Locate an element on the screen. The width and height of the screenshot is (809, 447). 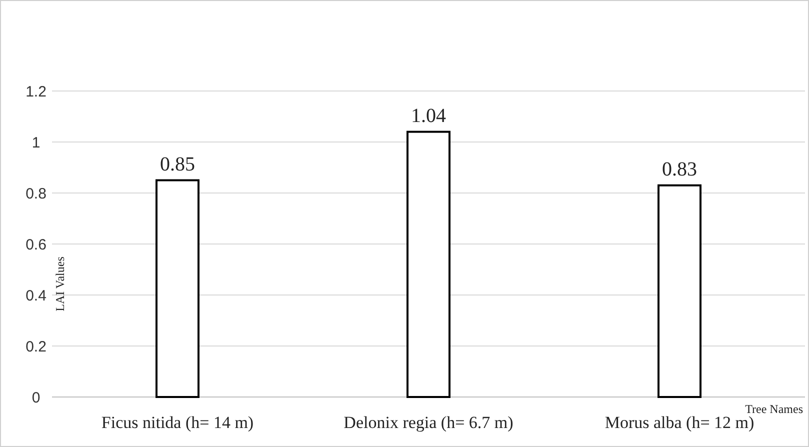
y-tick-label: 0.2 is located at coordinates (36, 347).